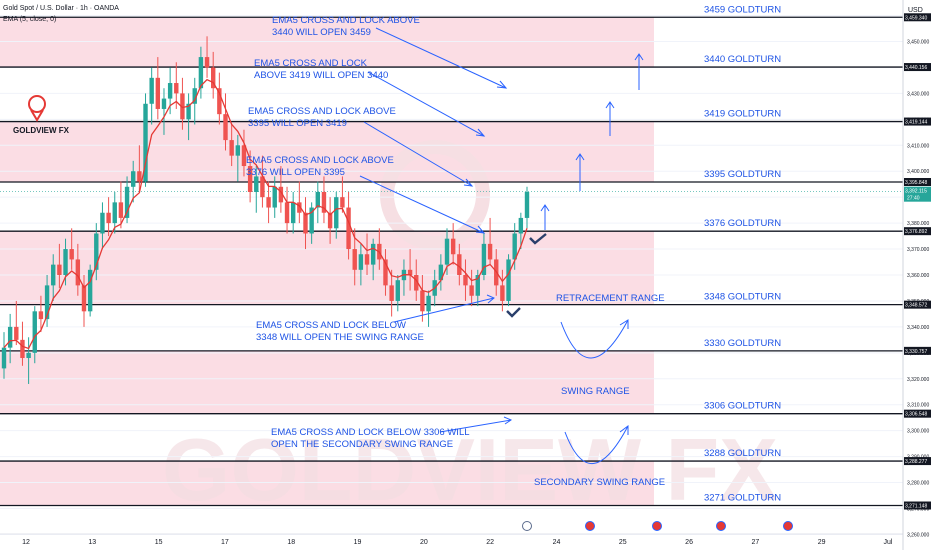 This screenshot has width=932, height=550. I want to click on last-price-badge, so click(917, 194).